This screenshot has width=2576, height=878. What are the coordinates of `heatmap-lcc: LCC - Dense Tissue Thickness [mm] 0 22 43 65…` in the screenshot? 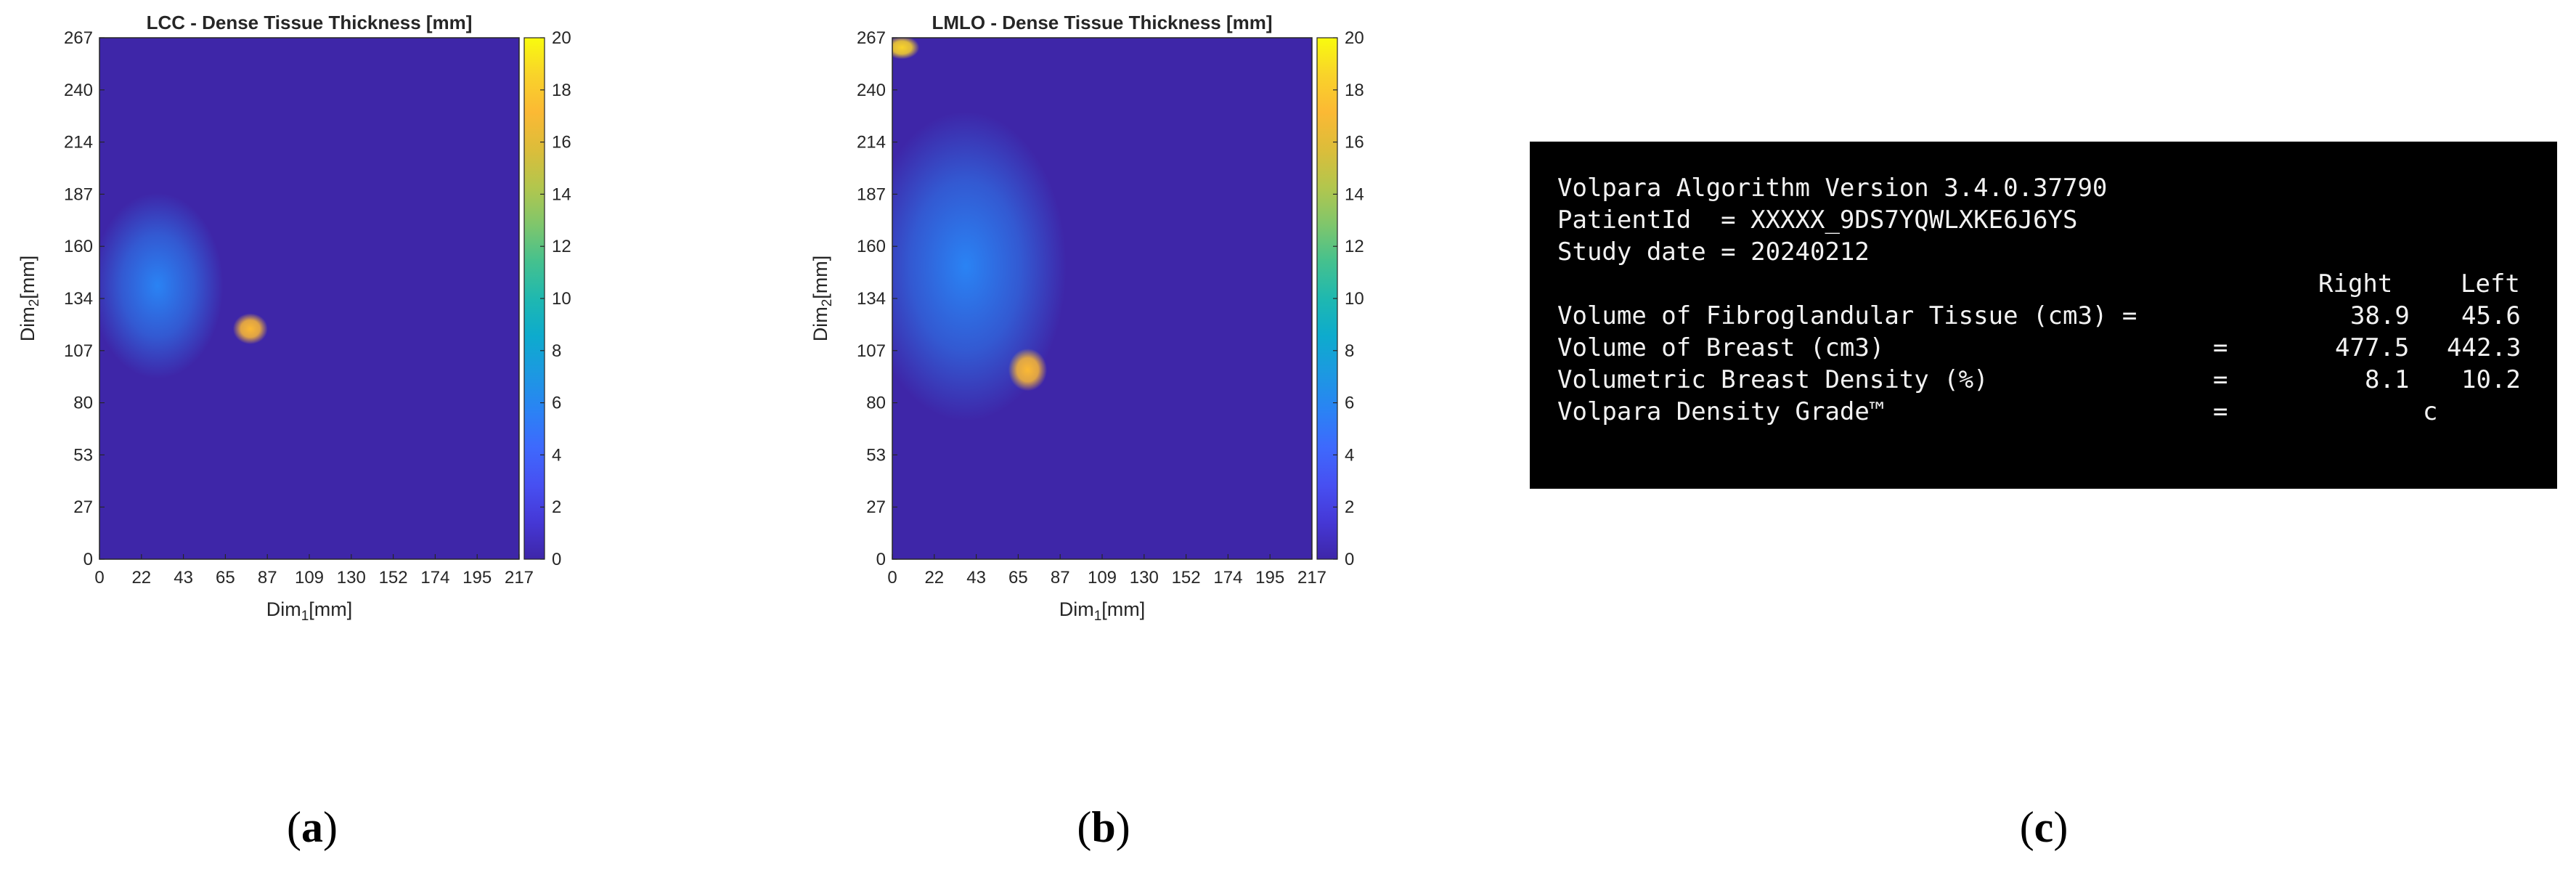 It's located at (294, 318).